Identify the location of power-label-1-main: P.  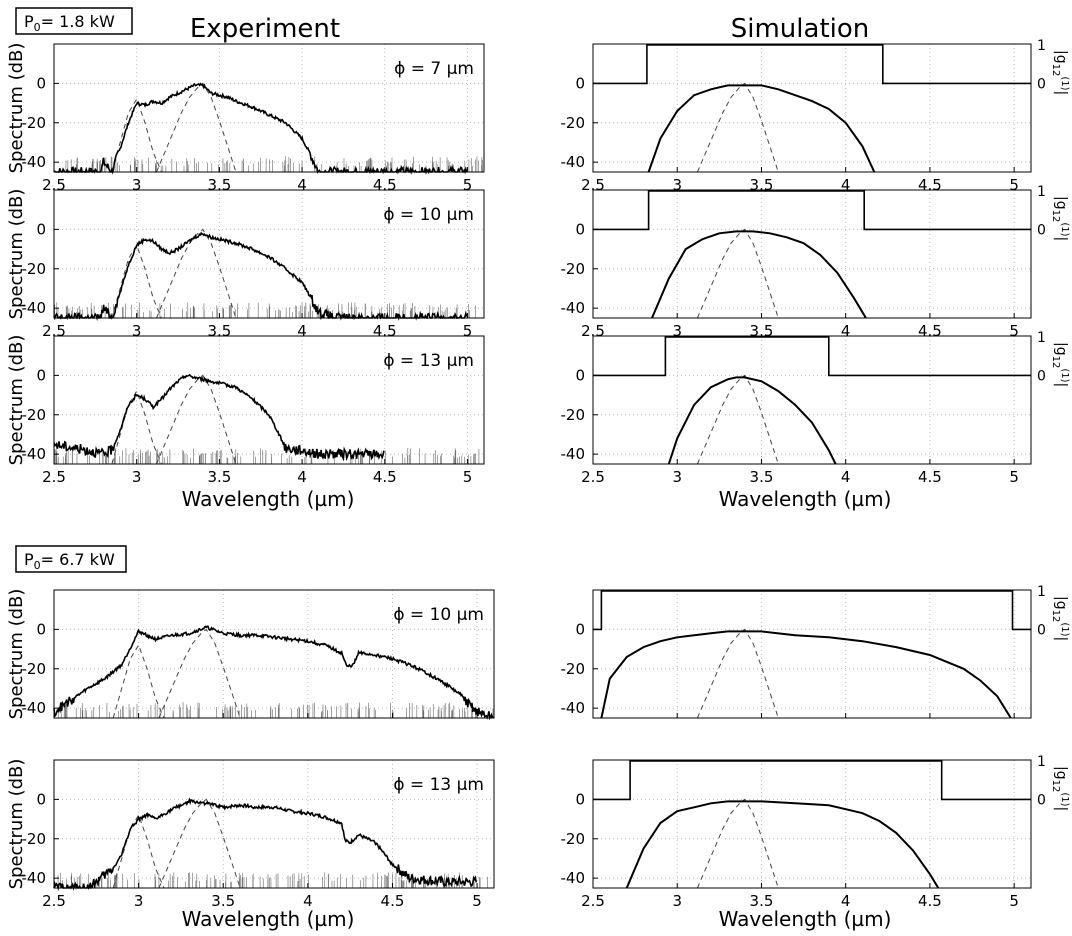
(29, 21).